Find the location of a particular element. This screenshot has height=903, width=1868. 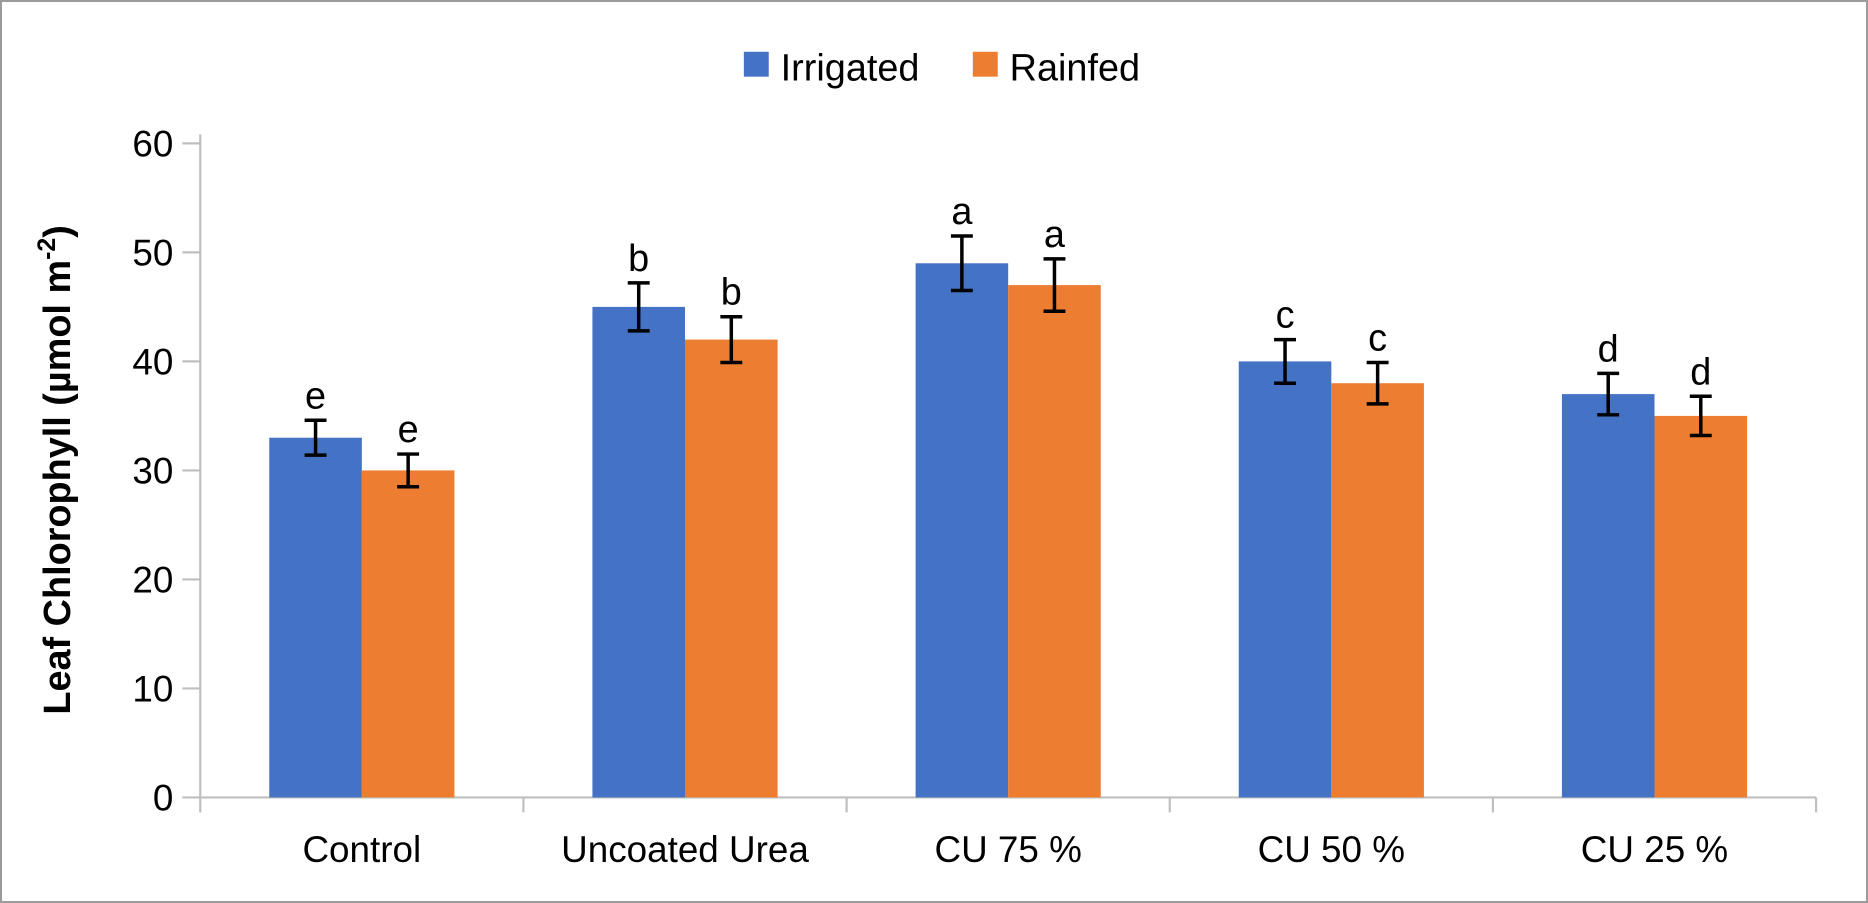

category-label: CU 50 % is located at coordinates (1331, 849).